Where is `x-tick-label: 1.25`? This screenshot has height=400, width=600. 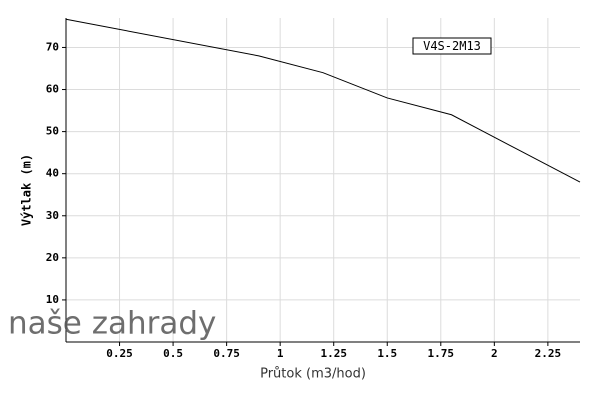 x-tick-label: 1.25 is located at coordinates (333, 353).